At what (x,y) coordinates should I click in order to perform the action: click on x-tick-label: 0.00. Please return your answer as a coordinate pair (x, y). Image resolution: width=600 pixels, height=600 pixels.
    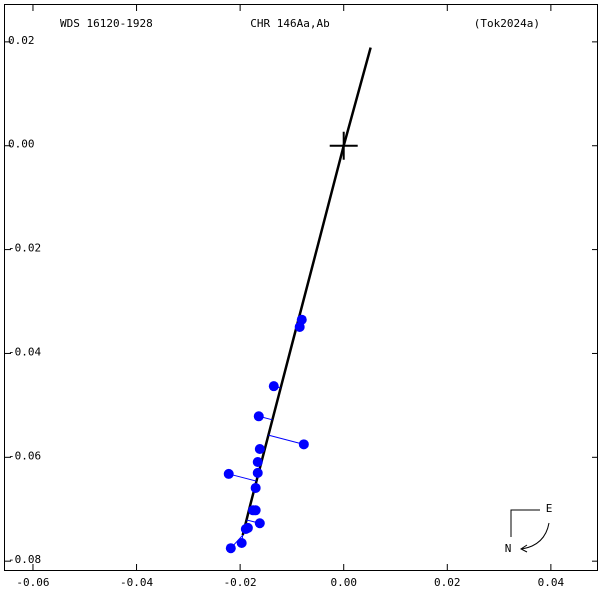
    Looking at the image, I should click on (343, 582).